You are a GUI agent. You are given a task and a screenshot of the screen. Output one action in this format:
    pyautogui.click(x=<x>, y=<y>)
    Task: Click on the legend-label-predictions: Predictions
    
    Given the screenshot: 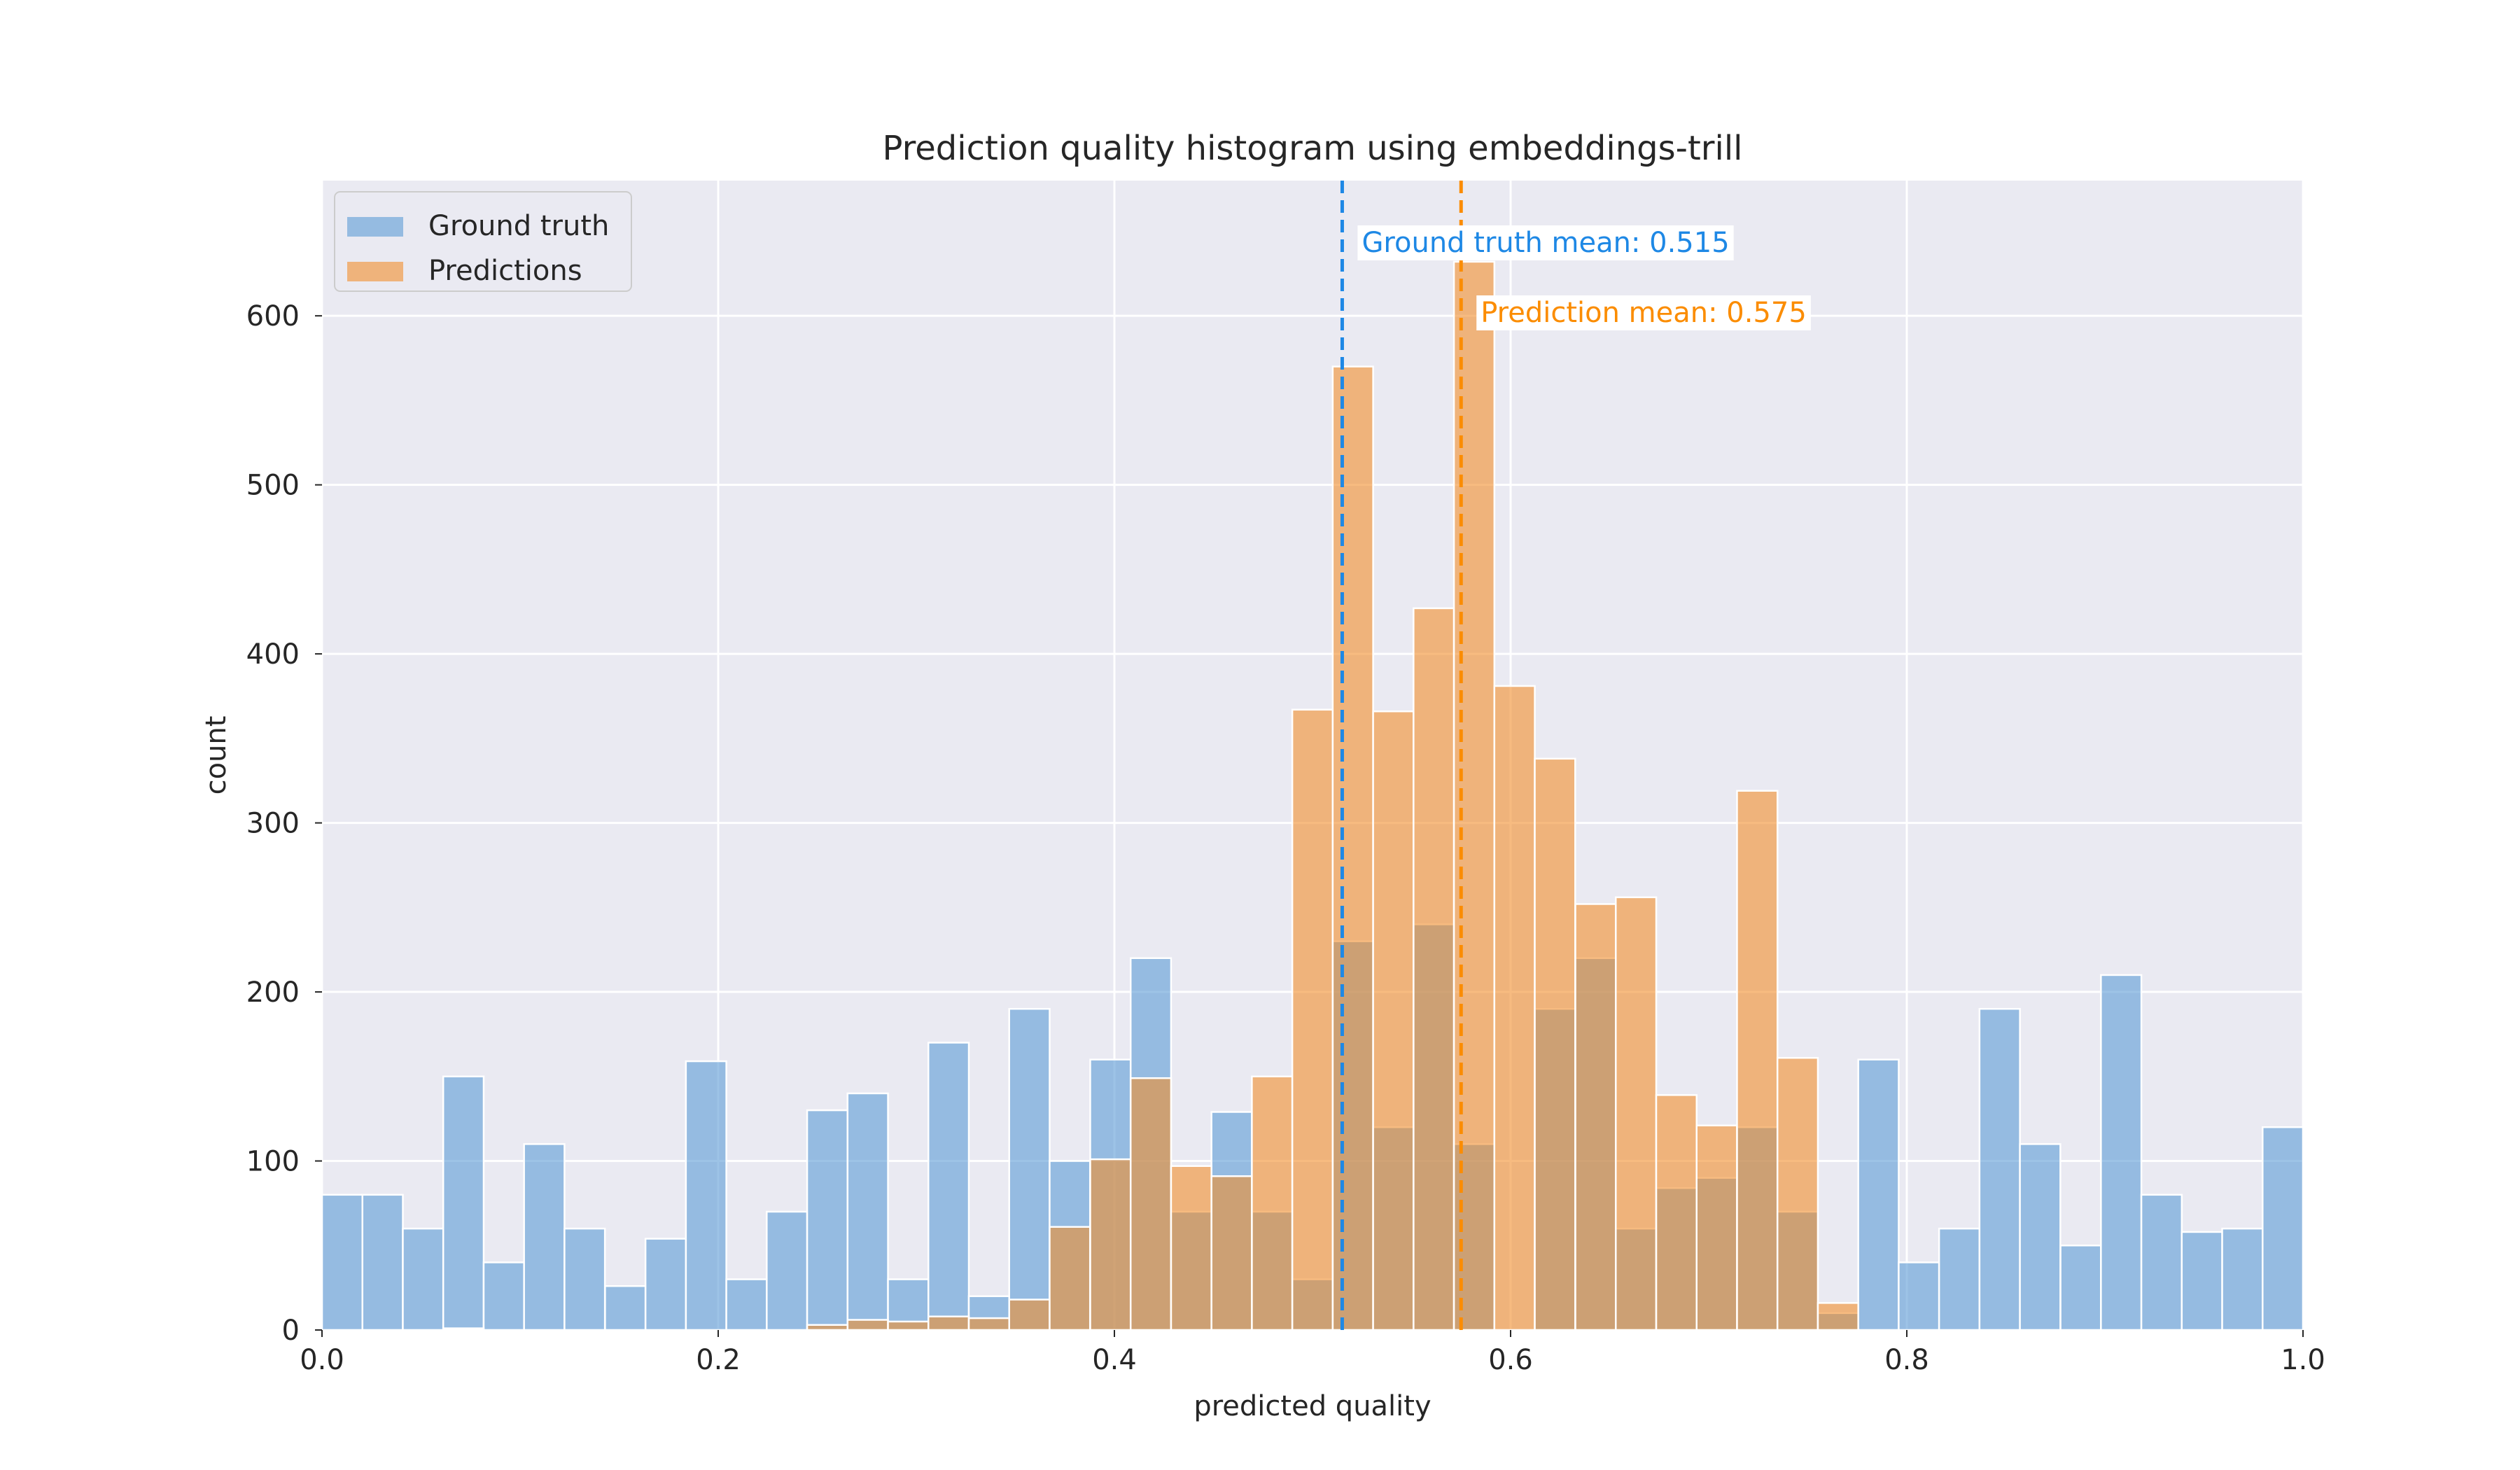 What is the action you would take?
    pyautogui.click(x=505, y=271)
    